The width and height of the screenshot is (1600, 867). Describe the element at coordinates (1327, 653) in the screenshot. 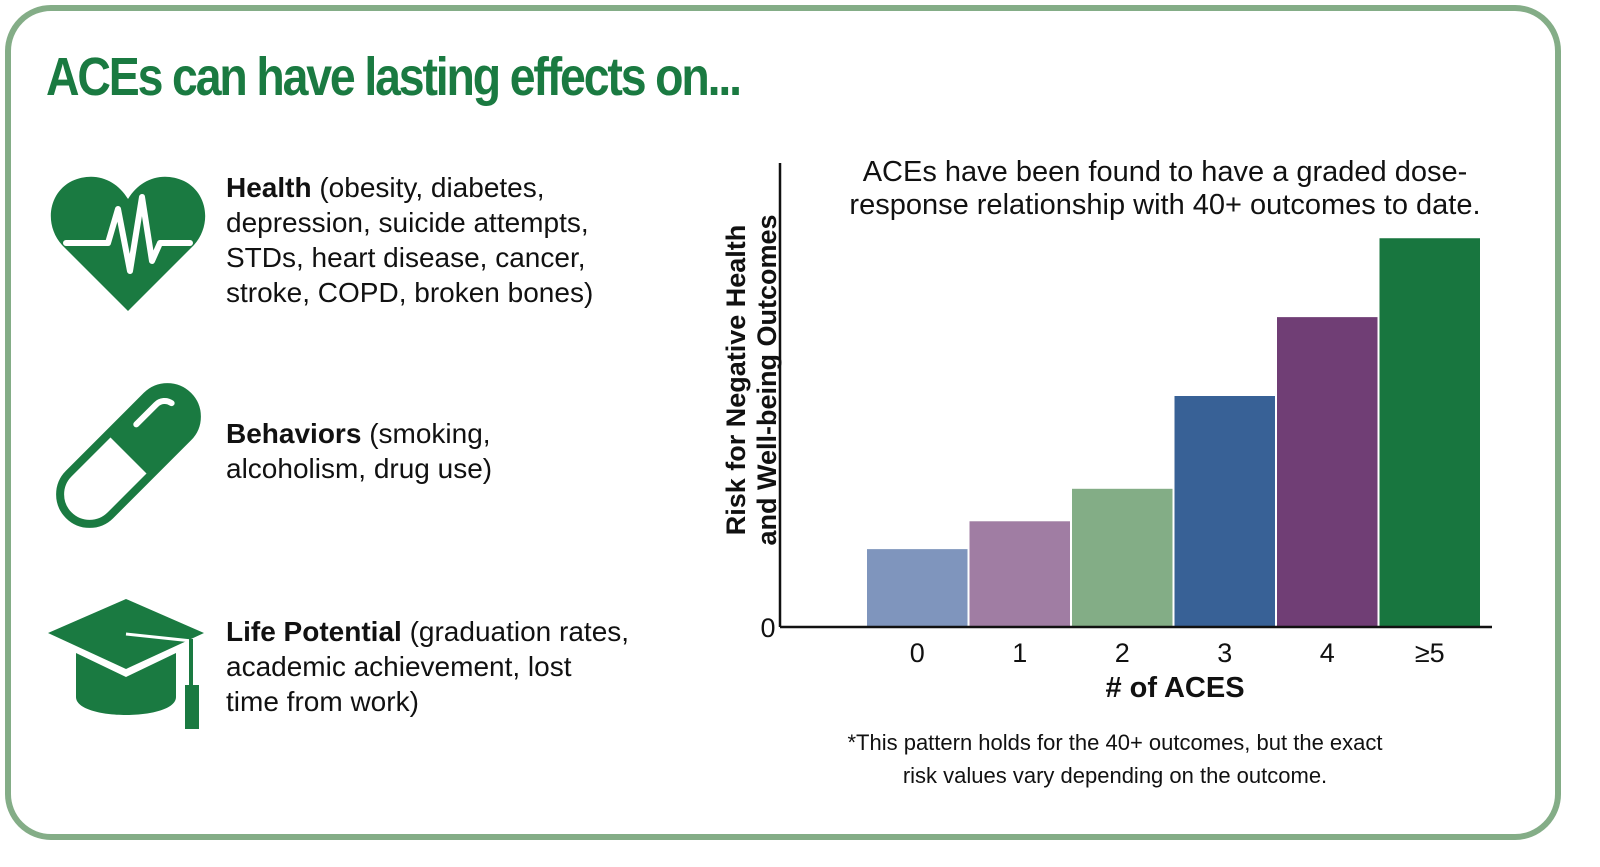

I see `x-tick-label-4: 4` at that location.